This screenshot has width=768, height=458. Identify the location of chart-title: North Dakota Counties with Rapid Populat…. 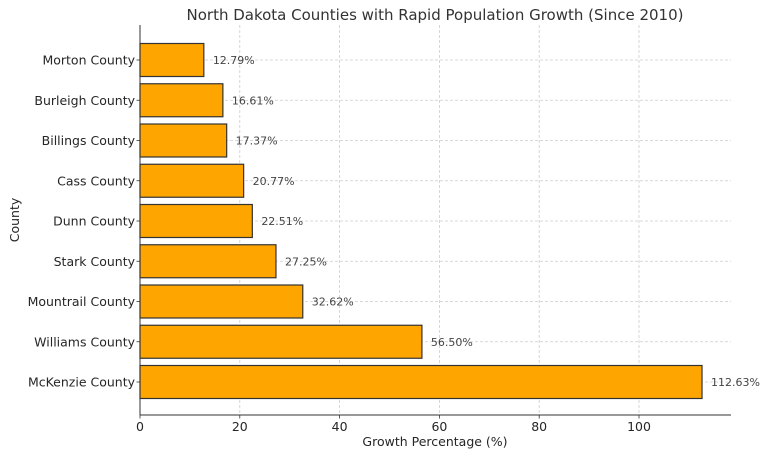
(435, 15).